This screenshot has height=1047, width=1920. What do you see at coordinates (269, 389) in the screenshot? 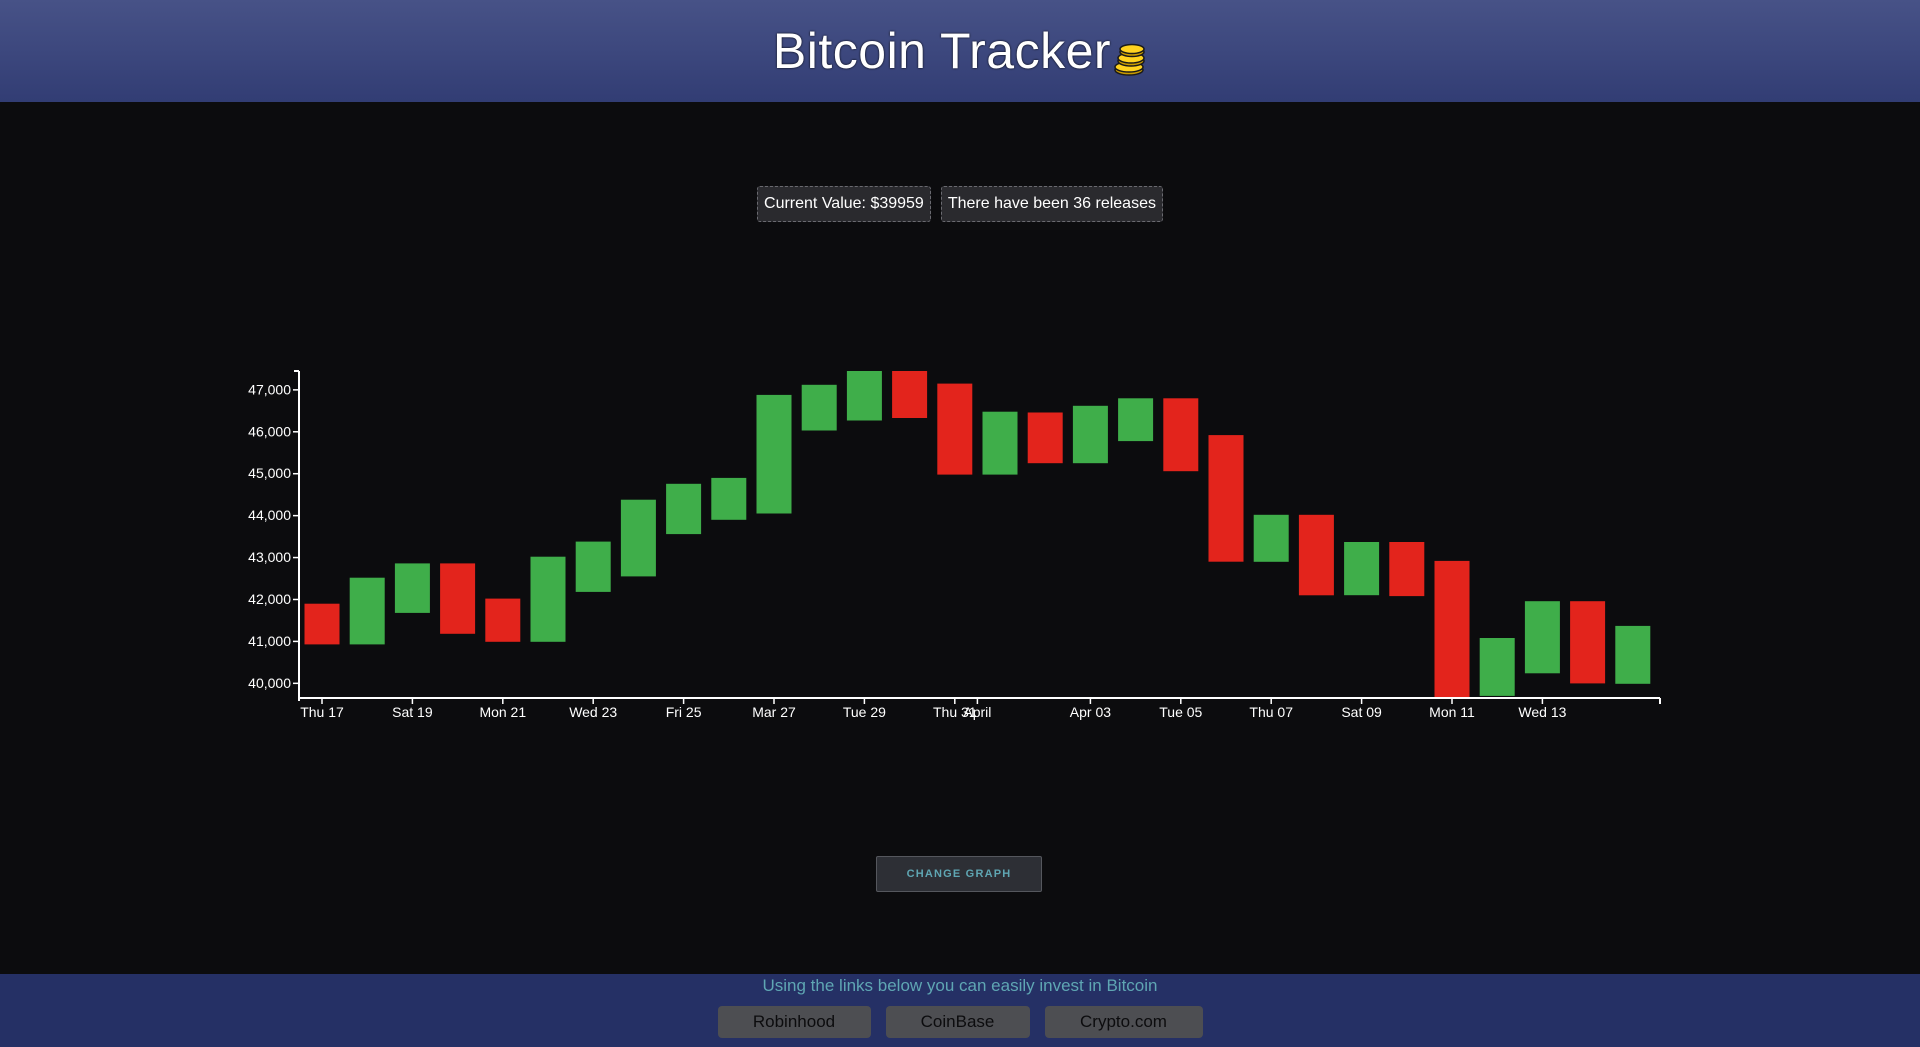
I see `y-tick-label: 47,000` at bounding box center [269, 389].